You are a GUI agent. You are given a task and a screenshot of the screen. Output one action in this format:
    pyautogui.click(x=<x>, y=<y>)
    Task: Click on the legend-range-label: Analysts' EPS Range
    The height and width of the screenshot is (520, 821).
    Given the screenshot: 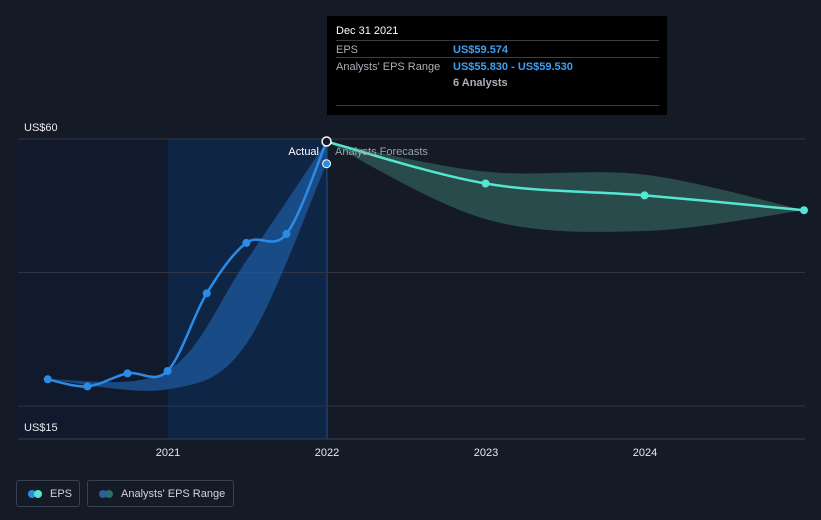 What is the action you would take?
    pyautogui.click(x=173, y=493)
    